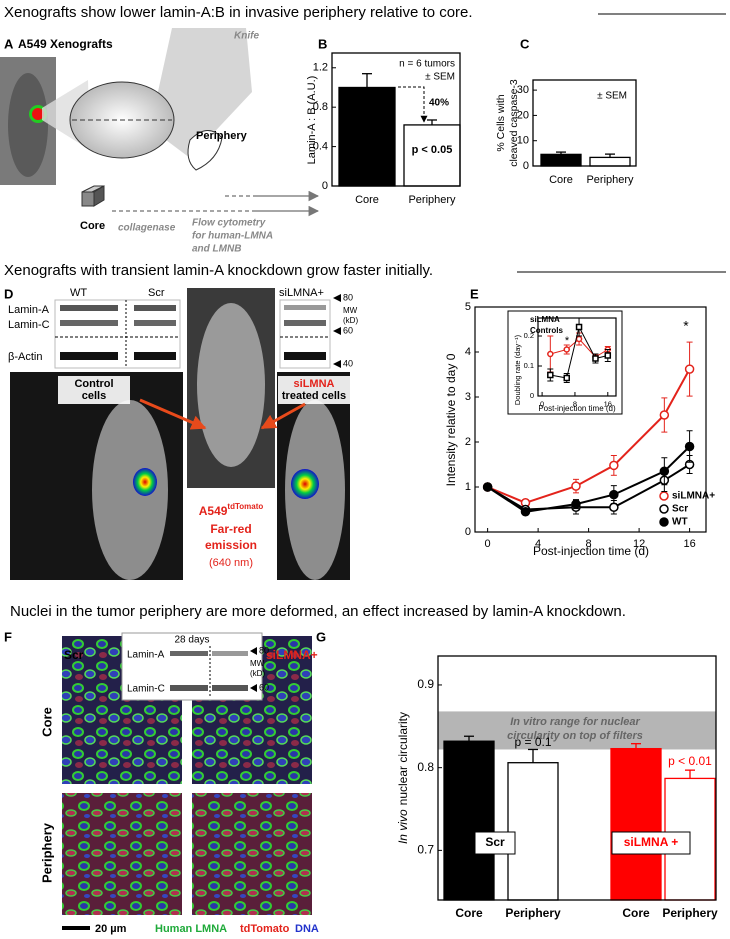 Image resolution: width=730 pixels, height=939 pixels. I want to click on condition-label: siLMNA+, so click(292, 655).